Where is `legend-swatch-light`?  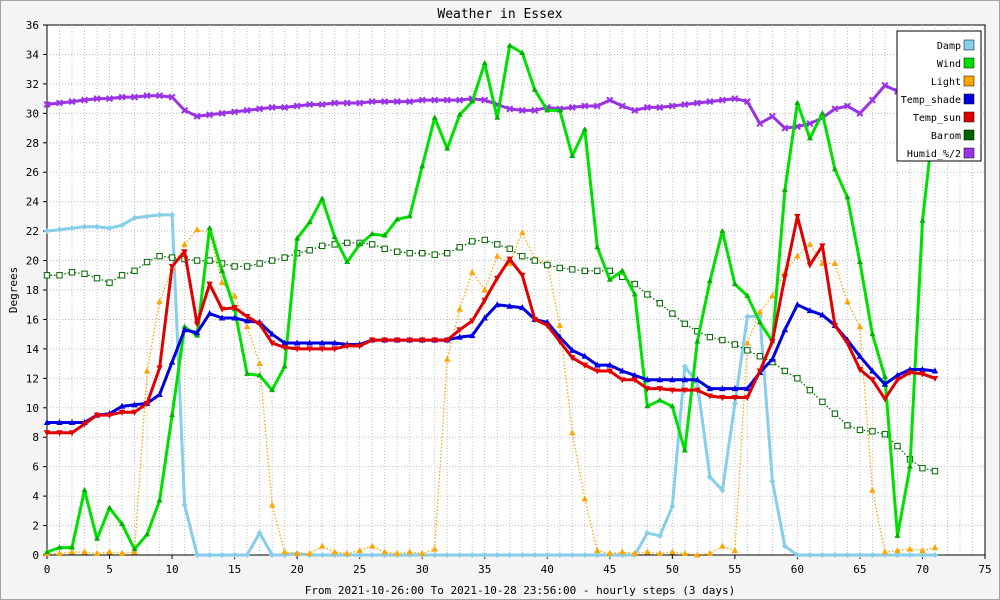
legend-swatch-light is located at coordinates (969, 81).